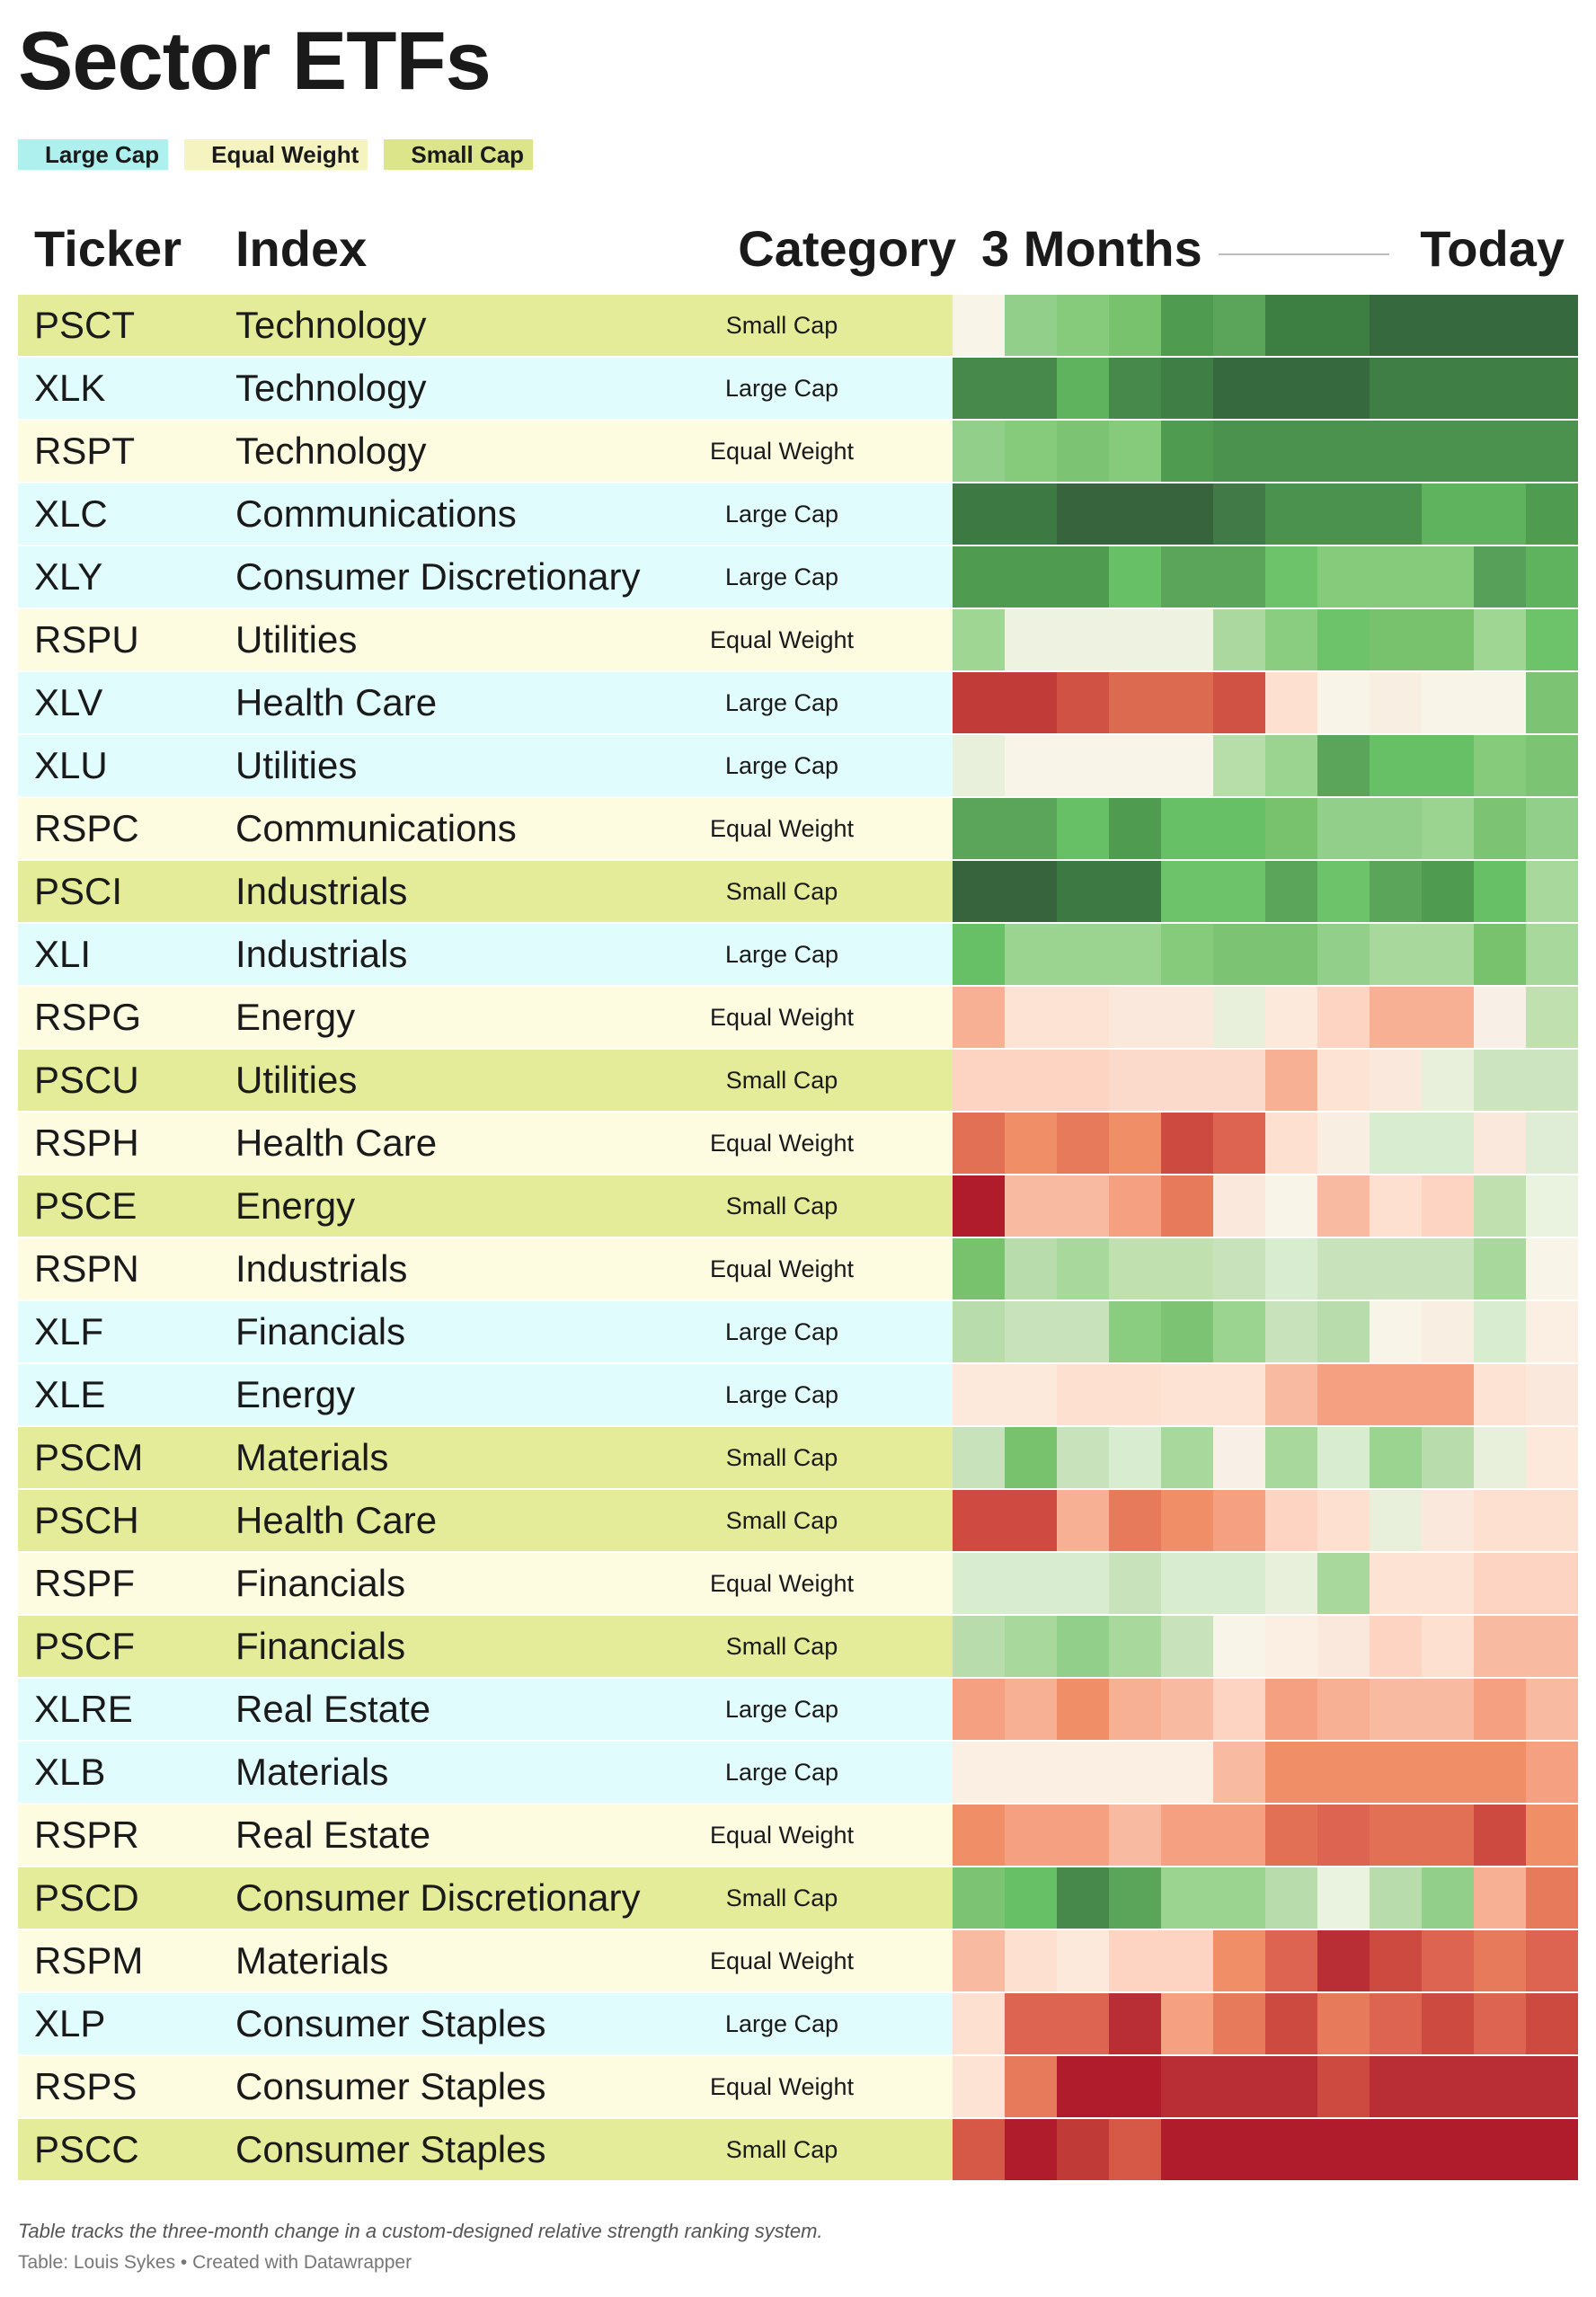 The width and height of the screenshot is (1596, 2297). I want to click on category-cell: Equal Weight, so click(782, 1268).